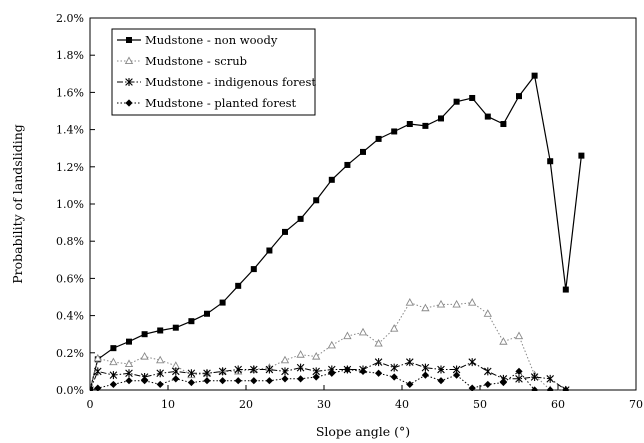 This screenshot has width=644, height=443. What do you see at coordinates (636, 404) in the screenshot?
I see `x-tick-label: 70` at bounding box center [636, 404].